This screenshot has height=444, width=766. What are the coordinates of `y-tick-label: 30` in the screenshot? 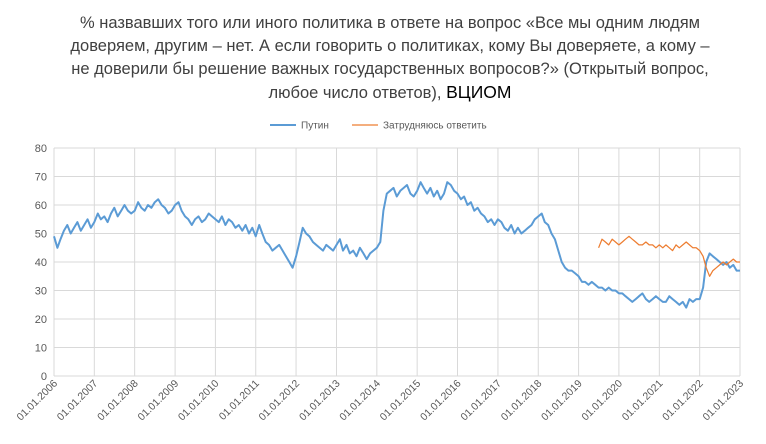 It's located at (41, 292).